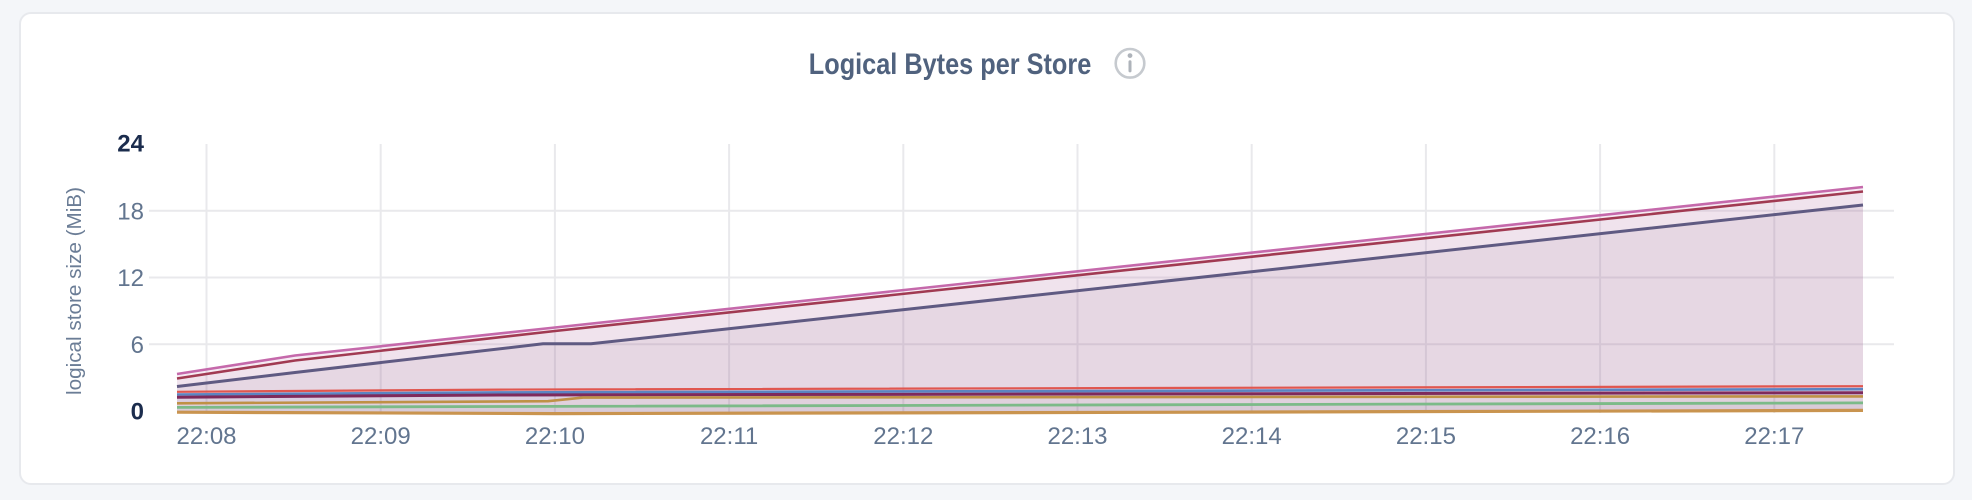 The width and height of the screenshot is (1972, 500). What do you see at coordinates (729, 436) in the screenshot?
I see `svg-text: 22:11` at bounding box center [729, 436].